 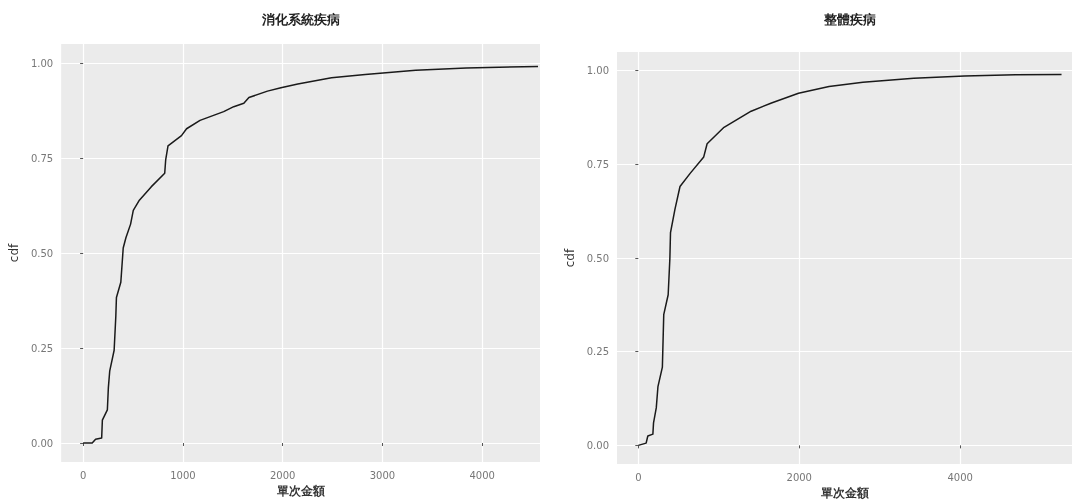 What do you see at coordinates (849, 19) in the screenshot?
I see `chart-title: 整體疾病` at bounding box center [849, 19].